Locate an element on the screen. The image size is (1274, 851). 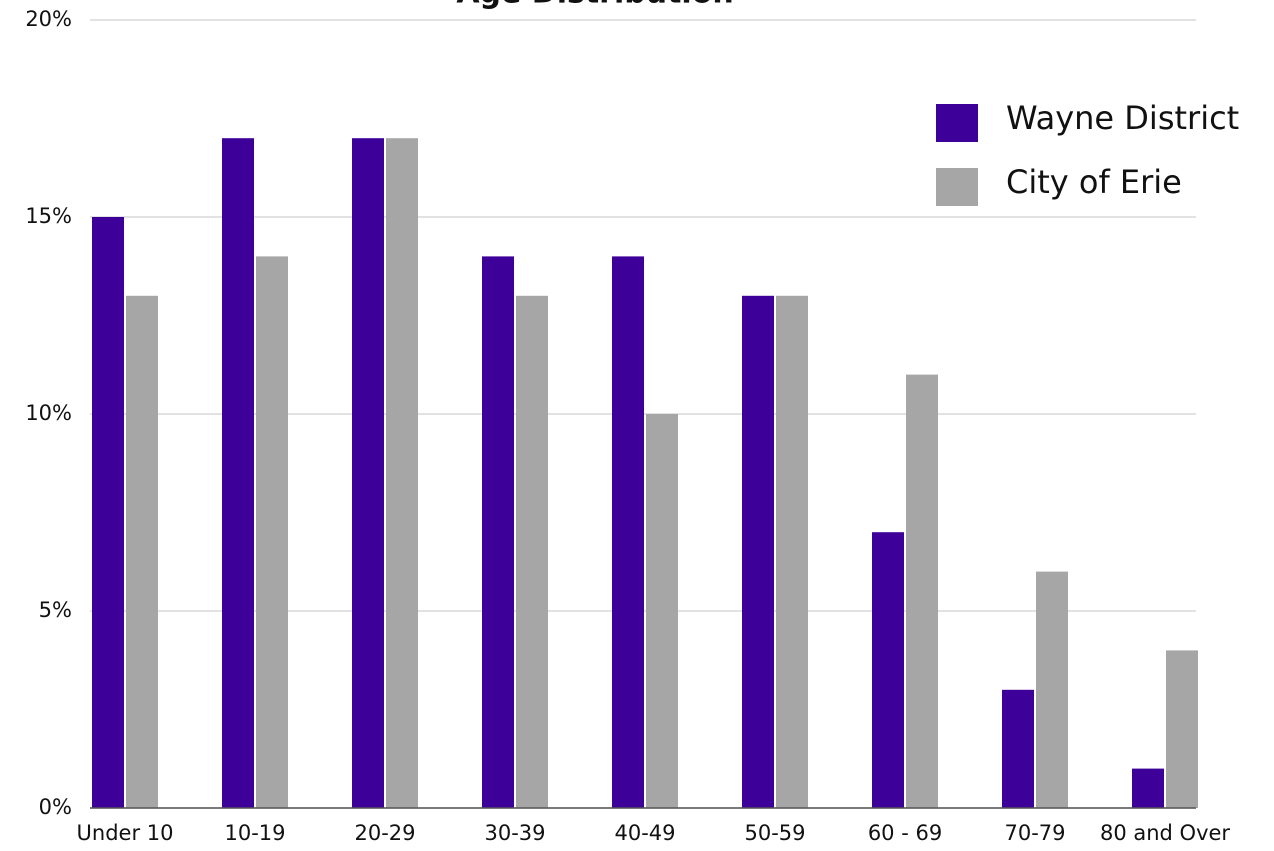
x-tick-label: 50-59 is located at coordinates (774, 833).